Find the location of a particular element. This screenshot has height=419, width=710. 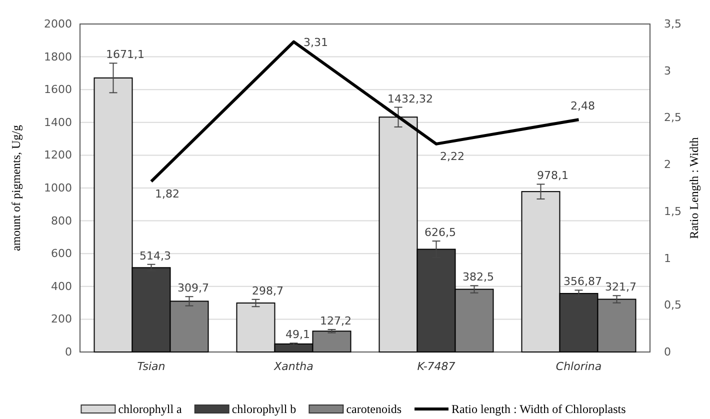

y-tick-label: 200 is located at coordinates (61, 319).